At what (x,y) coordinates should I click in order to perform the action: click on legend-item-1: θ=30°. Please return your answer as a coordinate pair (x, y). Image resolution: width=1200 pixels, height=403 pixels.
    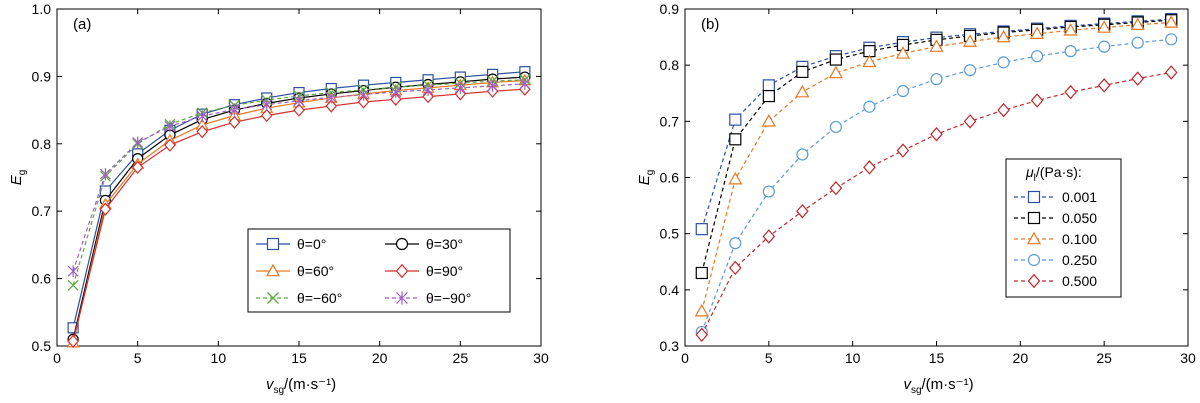
    Looking at the image, I should click on (424, 244).